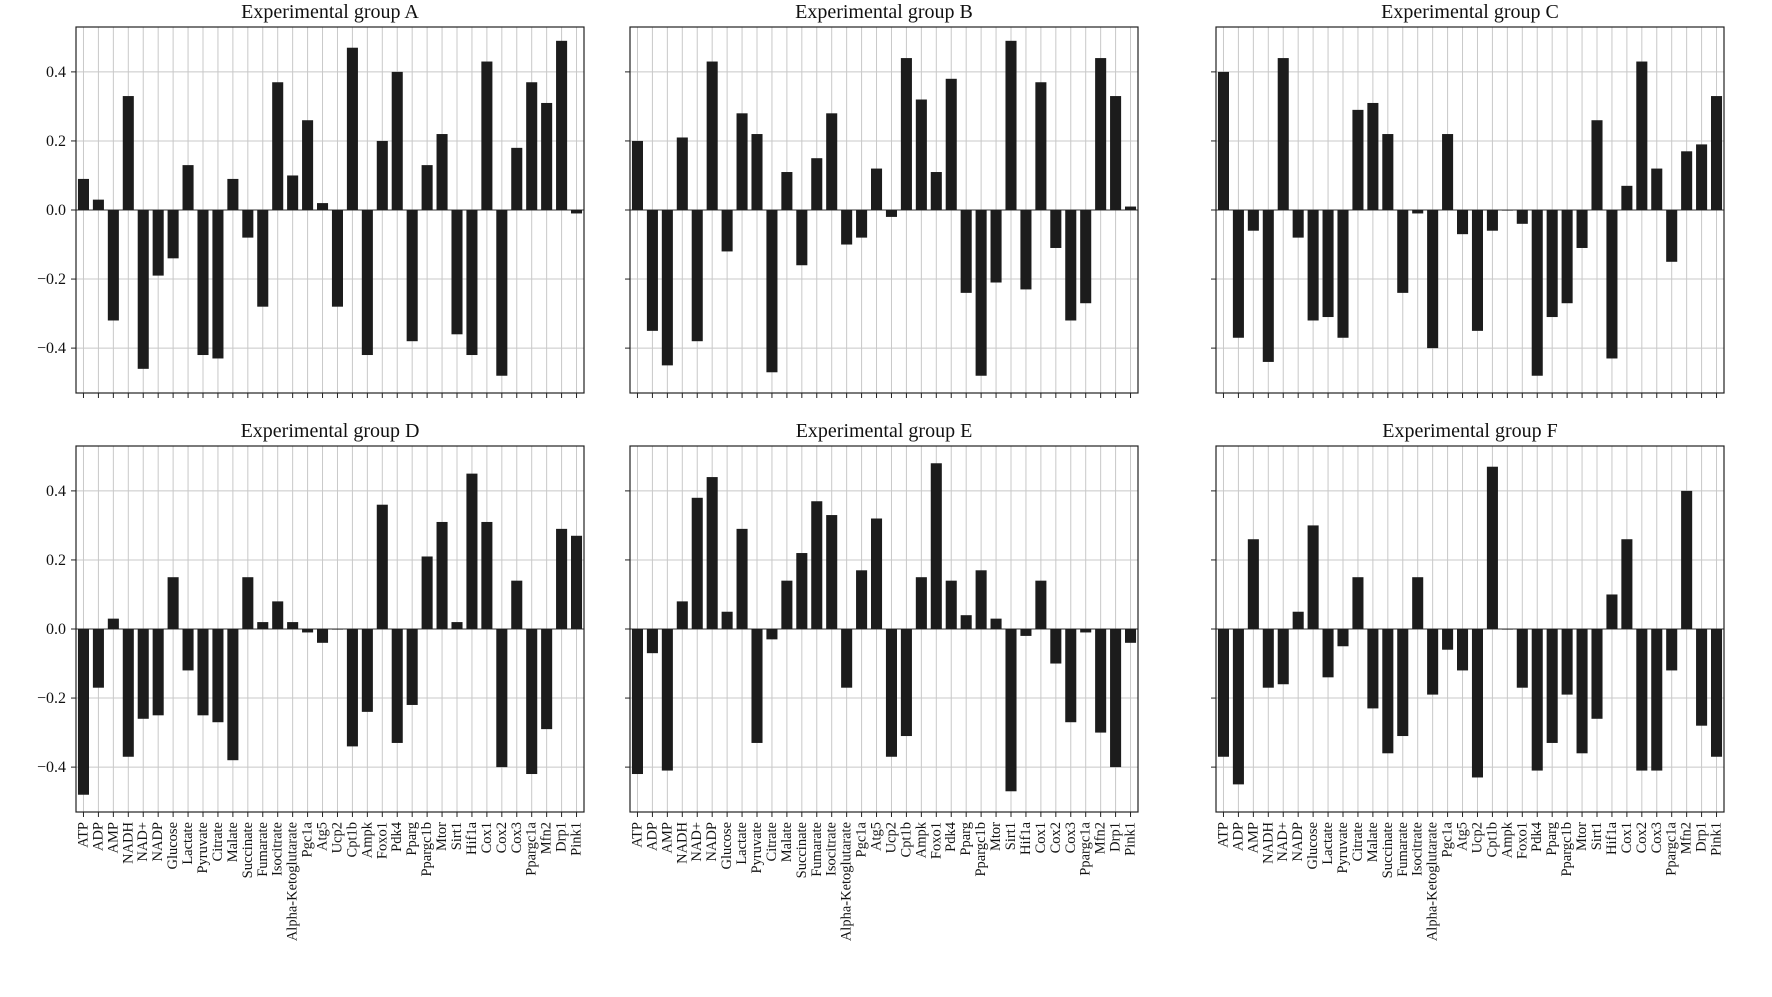  Describe the element at coordinates (884, 12) in the screenshot. I see `panel-title: Experimental group B` at that location.